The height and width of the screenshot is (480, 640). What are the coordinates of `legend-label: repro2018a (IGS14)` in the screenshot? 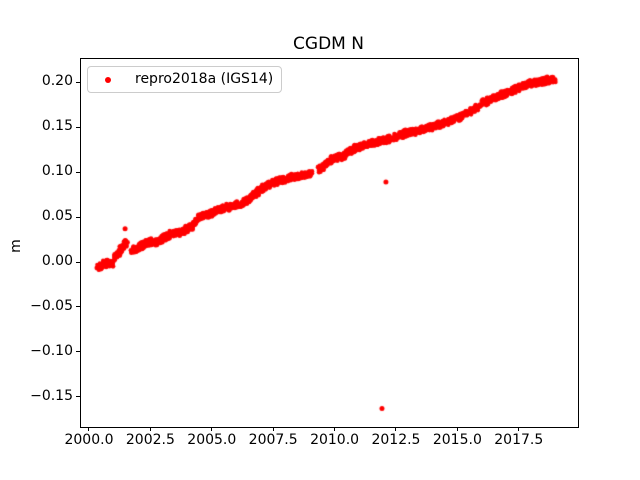 It's located at (204, 79).